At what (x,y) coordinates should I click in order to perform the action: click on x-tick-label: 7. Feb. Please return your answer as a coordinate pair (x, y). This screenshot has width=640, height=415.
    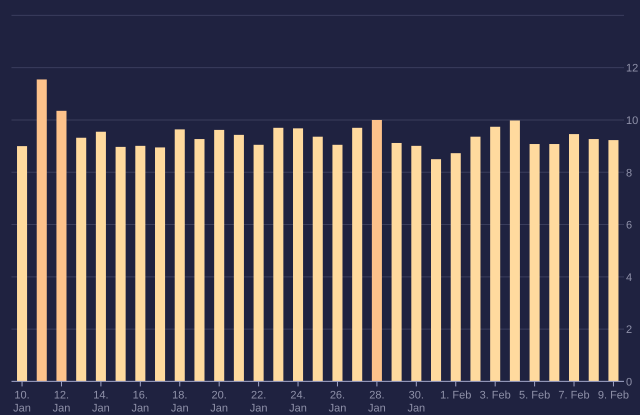
    Looking at the image, I should click on (574, 395).